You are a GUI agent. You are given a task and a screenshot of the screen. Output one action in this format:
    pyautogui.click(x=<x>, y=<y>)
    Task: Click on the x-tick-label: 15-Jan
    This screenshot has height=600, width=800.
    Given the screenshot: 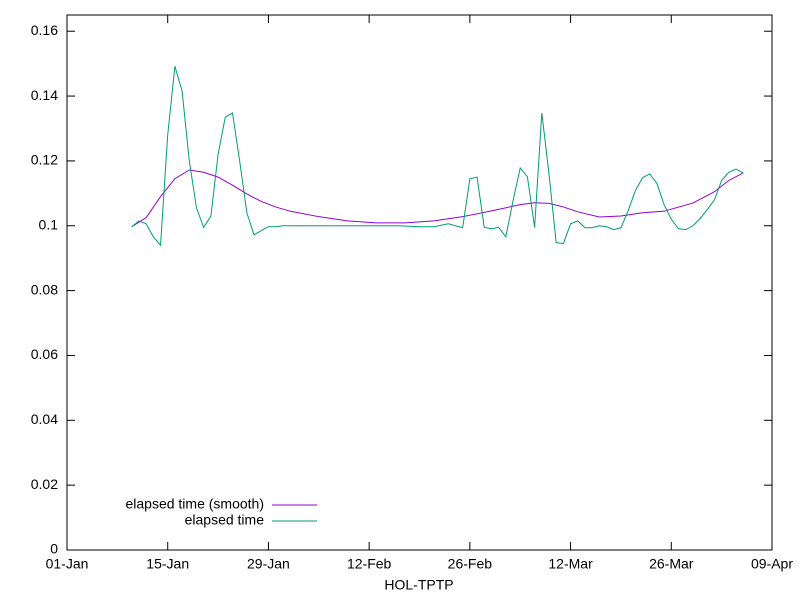 What is the action you would take?
    pyautogui.click(x=167, y=564)
    